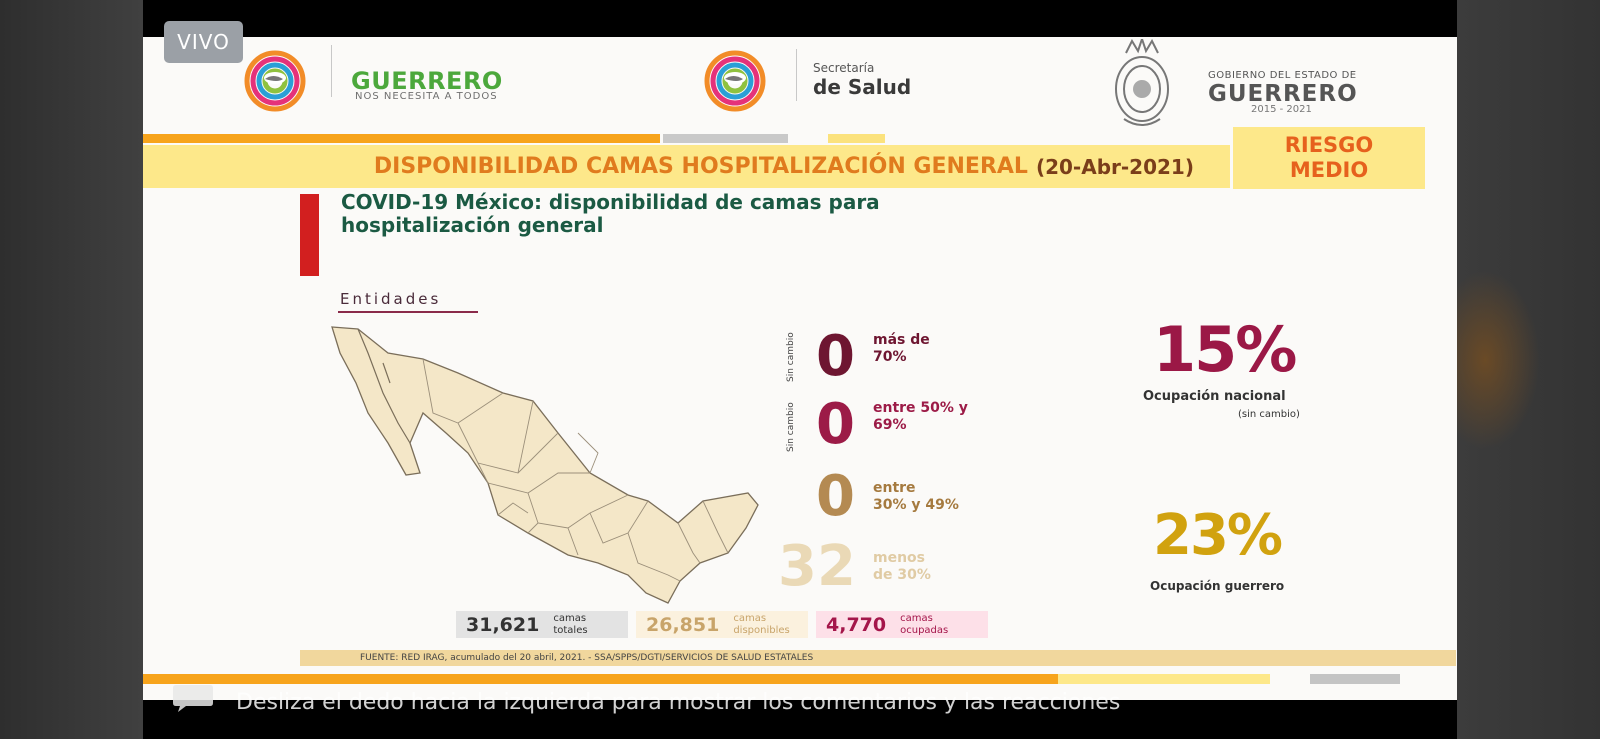 Image resolution: width=1600 pixels, height=739 pixels. What do you see at coordinates (1355, 679) in the screenshot?
I see `footer-stripe-gray` at bounding box center [1355, 679].